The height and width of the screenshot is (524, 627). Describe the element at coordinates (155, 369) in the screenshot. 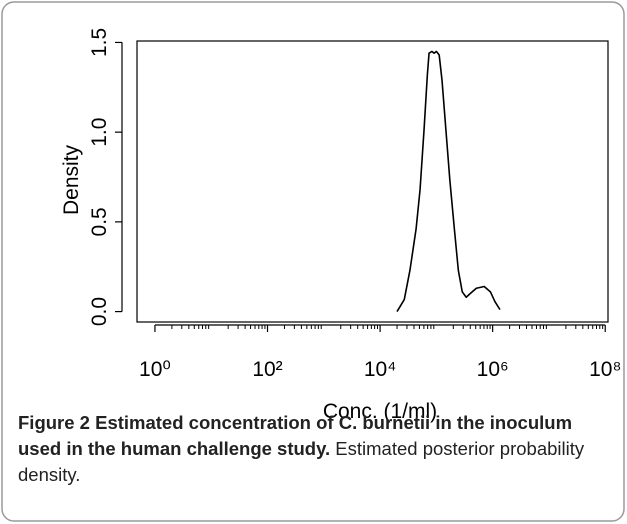

I see `x-tick-label: 10⁰` at that location.